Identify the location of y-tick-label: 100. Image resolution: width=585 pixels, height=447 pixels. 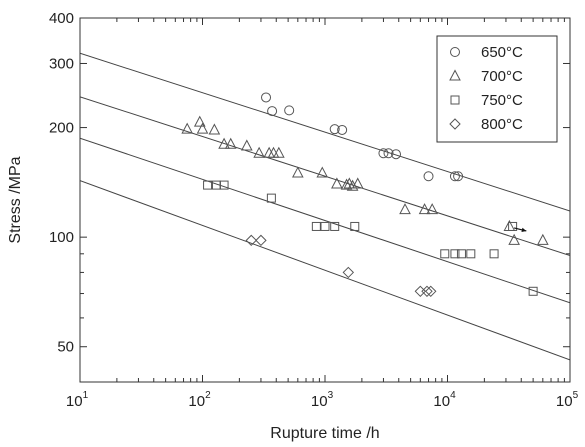
(61, 237).